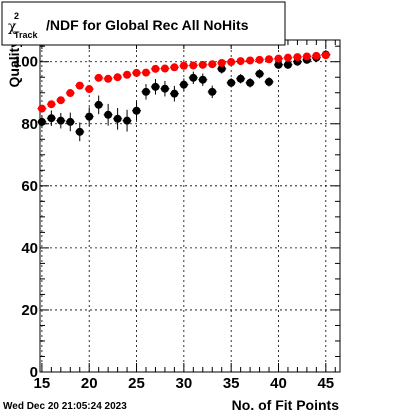 The height and width of the screenshot is (414, 400). What do you see at coordinates (29, 124) in the screenshot?
I see `y-tick-label: 80` at bounding box center [29, 124].